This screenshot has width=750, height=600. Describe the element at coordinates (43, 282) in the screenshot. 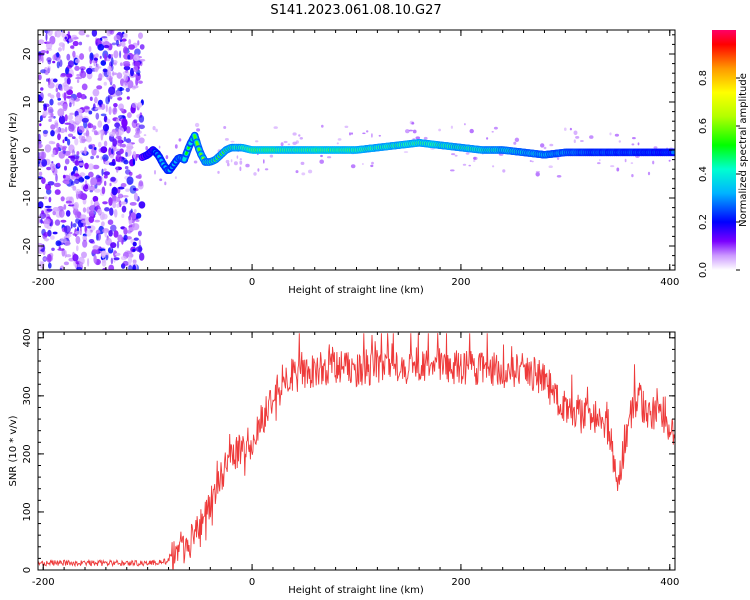

I see `x-tick-label: -200` at that location.